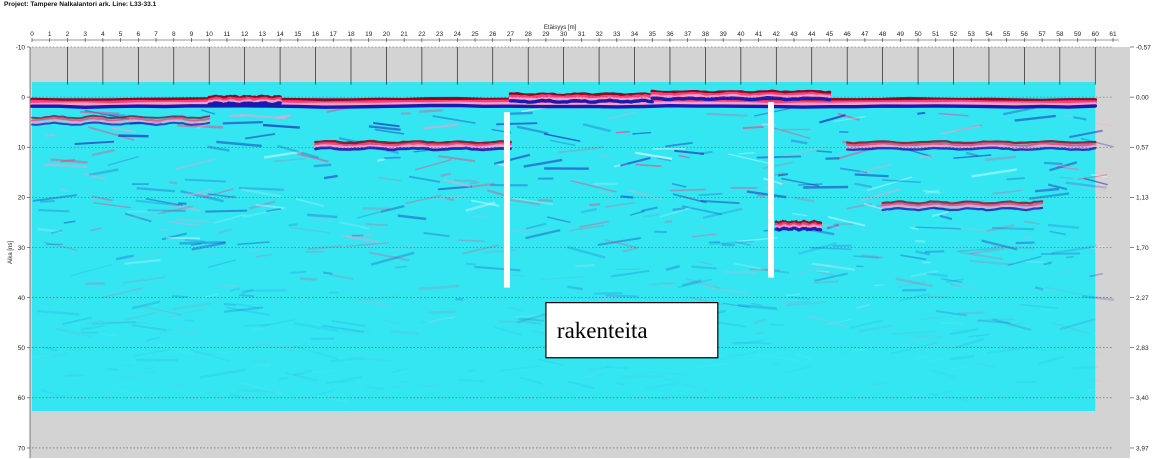  What do you see at coordinates (245, 34) in the screenshot?
I see `x-tick-label: 12` at bounding box center [245, 34].